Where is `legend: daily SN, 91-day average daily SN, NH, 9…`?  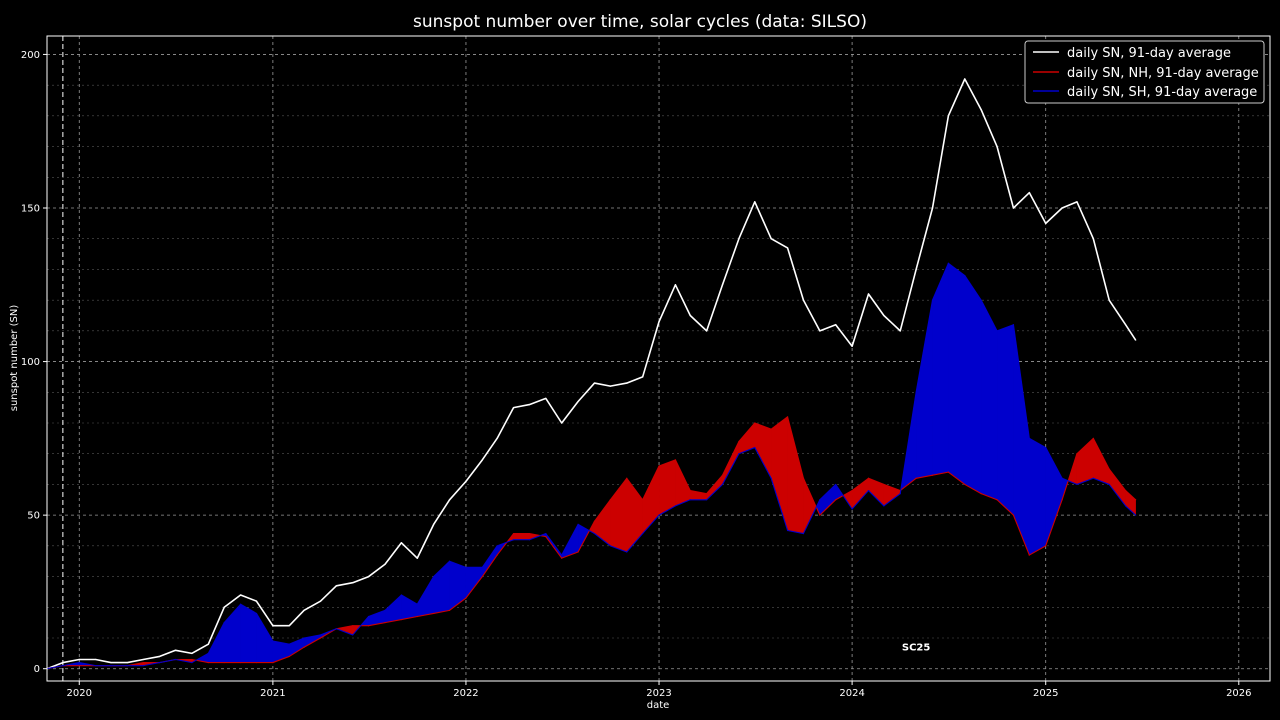
legend: daily SN, 91-day average daily SN, NH, 9… is located at coordinates (1144, 72).